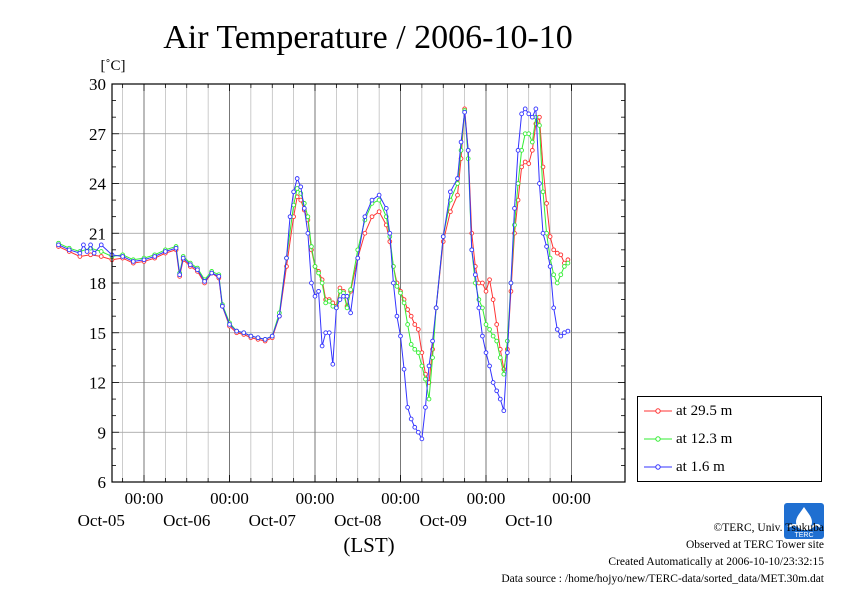 The width and height of the screenshot is (842, 595). I want to click on y-axis-label: [˚C], so click(113, 66).